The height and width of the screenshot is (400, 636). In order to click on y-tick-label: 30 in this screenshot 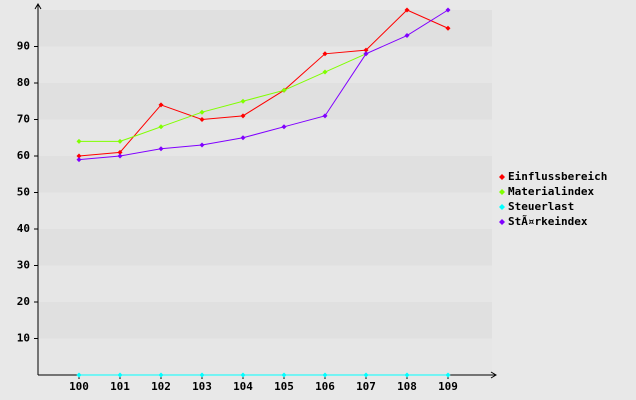, I will do `click(23, 265)`.